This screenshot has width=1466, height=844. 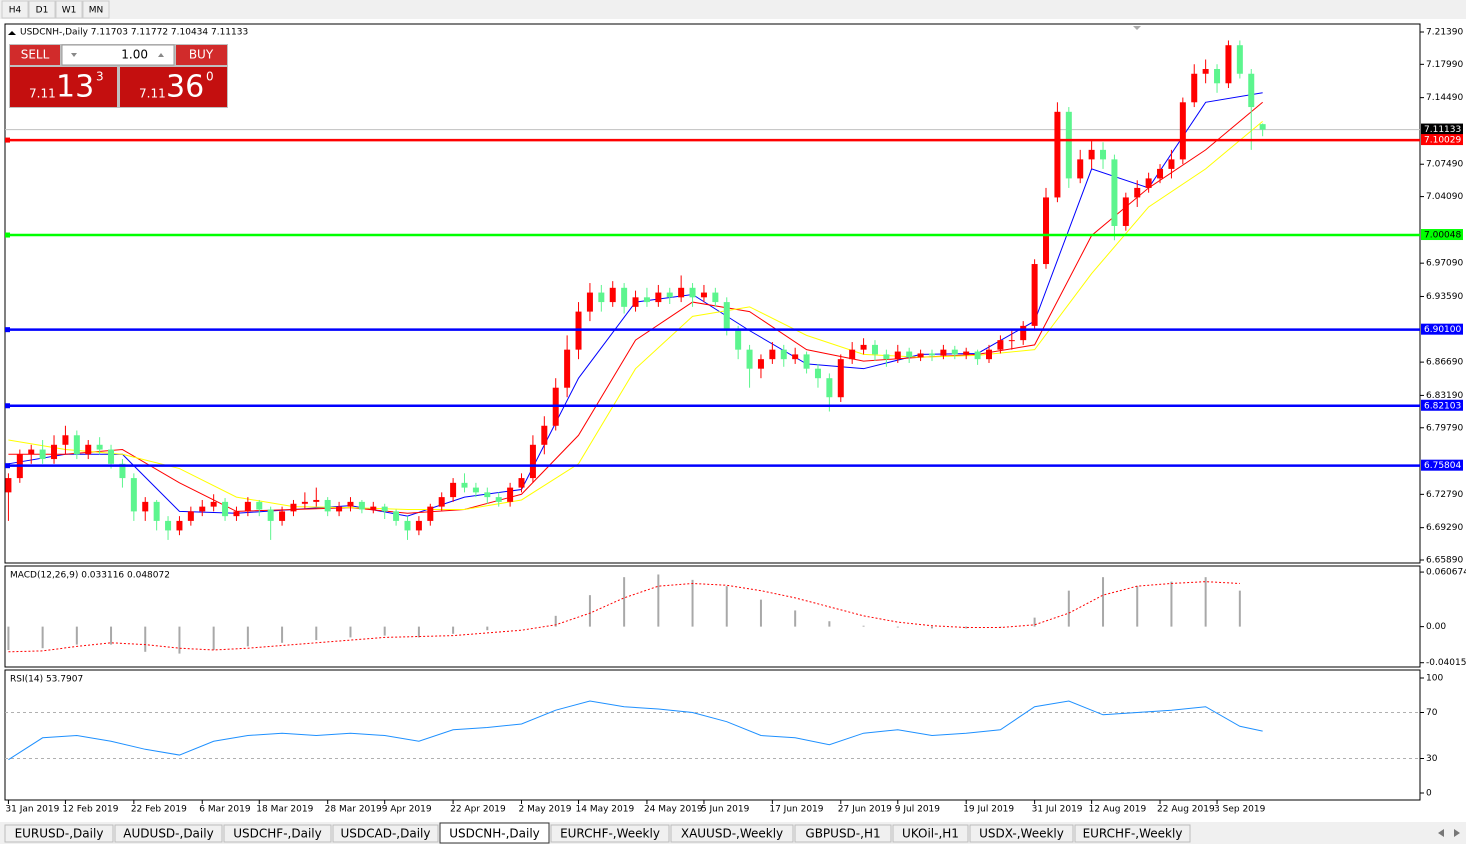 What do you see at coordinates (1441, 833) in the screenshot?
I see `tab-scroll-left` at bounding box center [1441, 833].